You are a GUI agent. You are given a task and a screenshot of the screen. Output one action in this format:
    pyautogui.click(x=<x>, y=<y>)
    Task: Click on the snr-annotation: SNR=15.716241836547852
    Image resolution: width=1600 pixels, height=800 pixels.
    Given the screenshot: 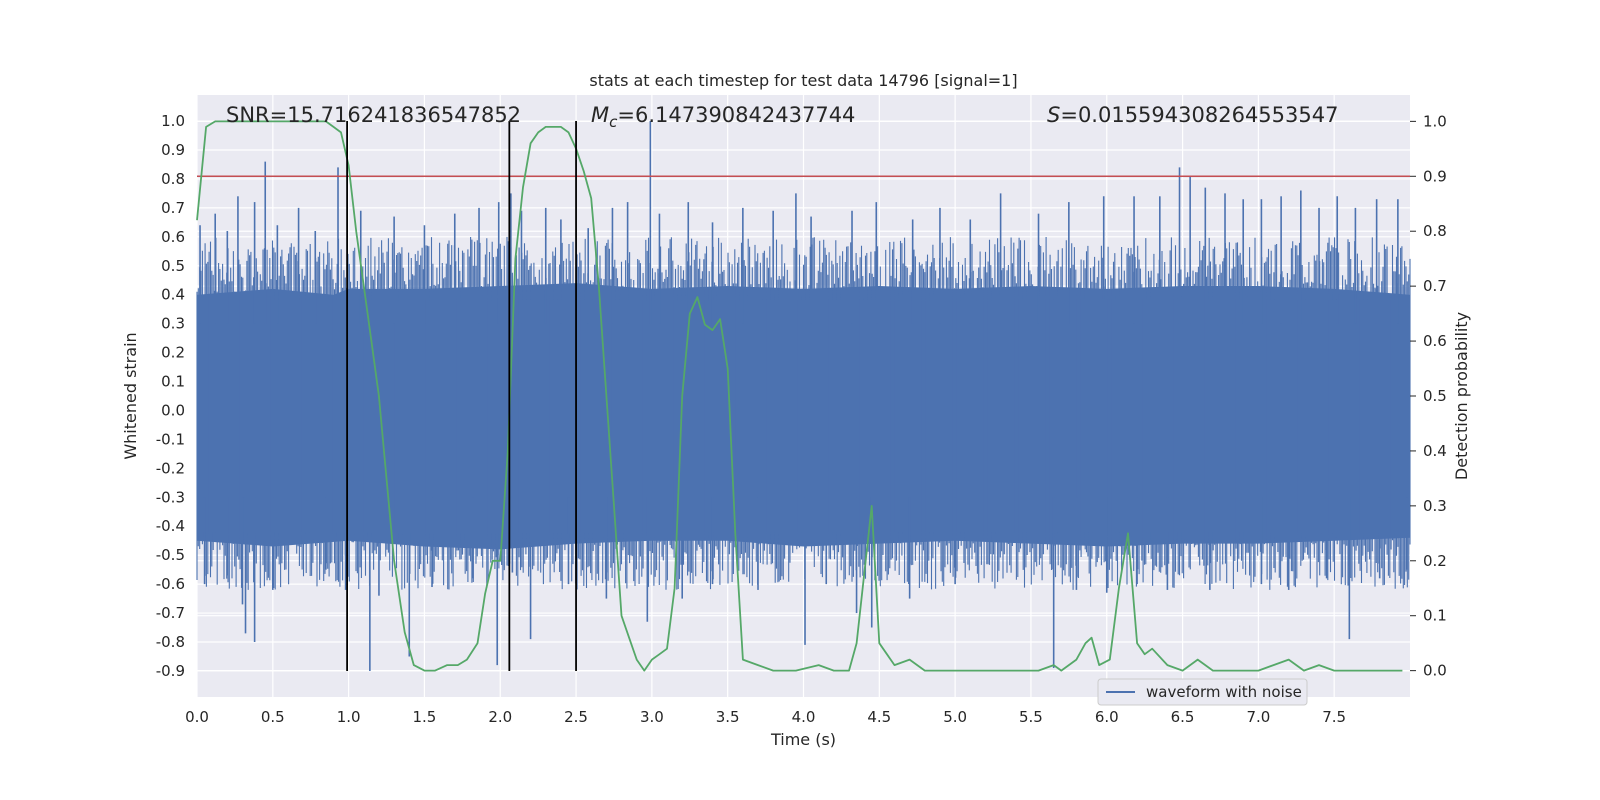 What is the action you would take?
    pyautogui.click(x=373, y=115)
    